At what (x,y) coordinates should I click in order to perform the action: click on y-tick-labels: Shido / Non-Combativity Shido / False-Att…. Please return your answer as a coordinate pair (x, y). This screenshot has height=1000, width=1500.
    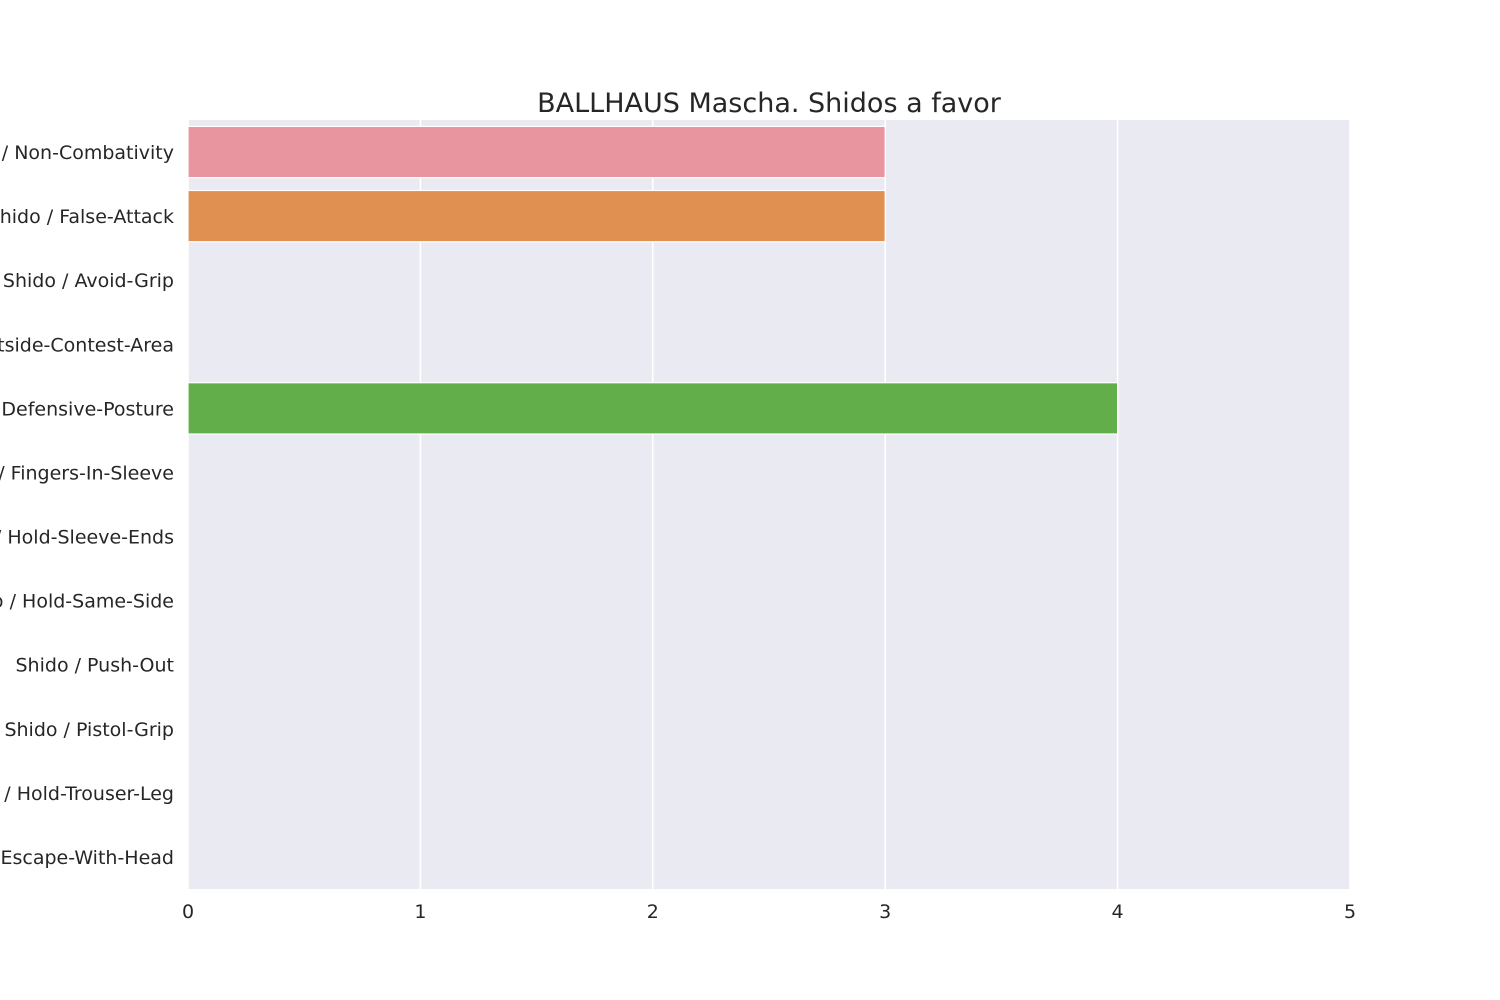
    Looking at the image, I should click on (87, 505).